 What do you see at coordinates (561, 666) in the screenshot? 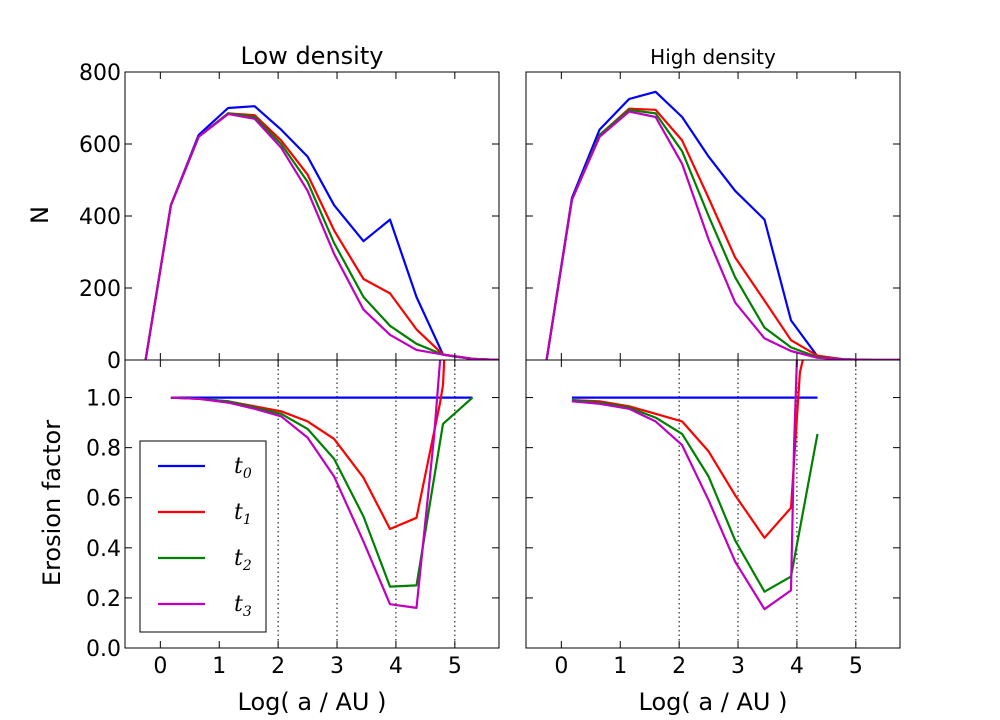
I see `panel1-bottom-xtick-label-0: 0` at bounding box center [561, 666].